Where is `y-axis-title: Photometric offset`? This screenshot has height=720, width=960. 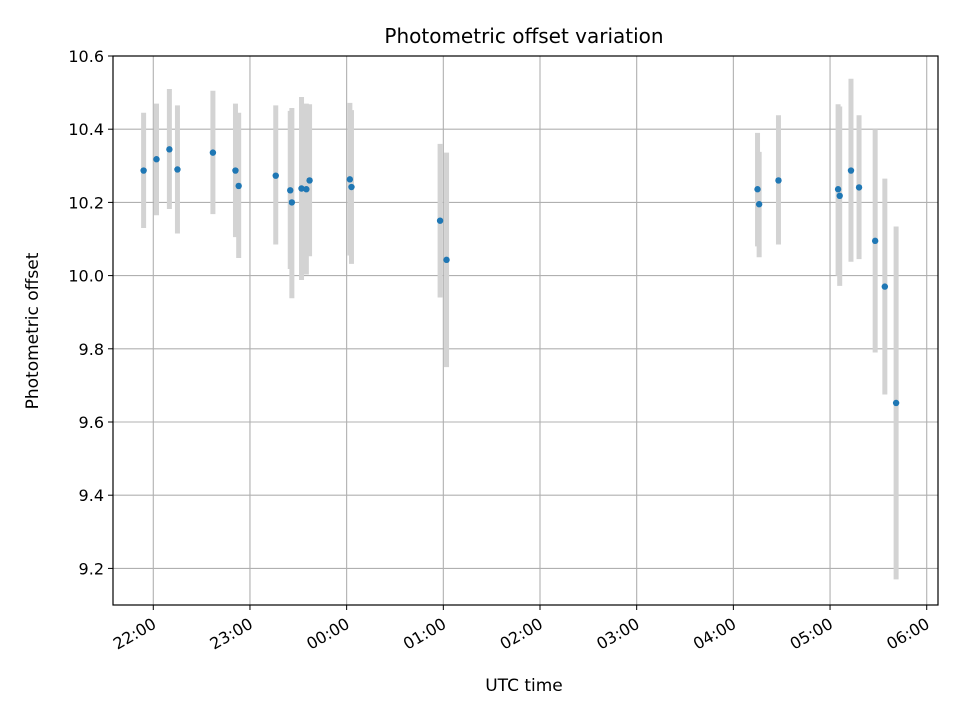
y-axis-title: Photometric offset is located at coordinates (33, 330).